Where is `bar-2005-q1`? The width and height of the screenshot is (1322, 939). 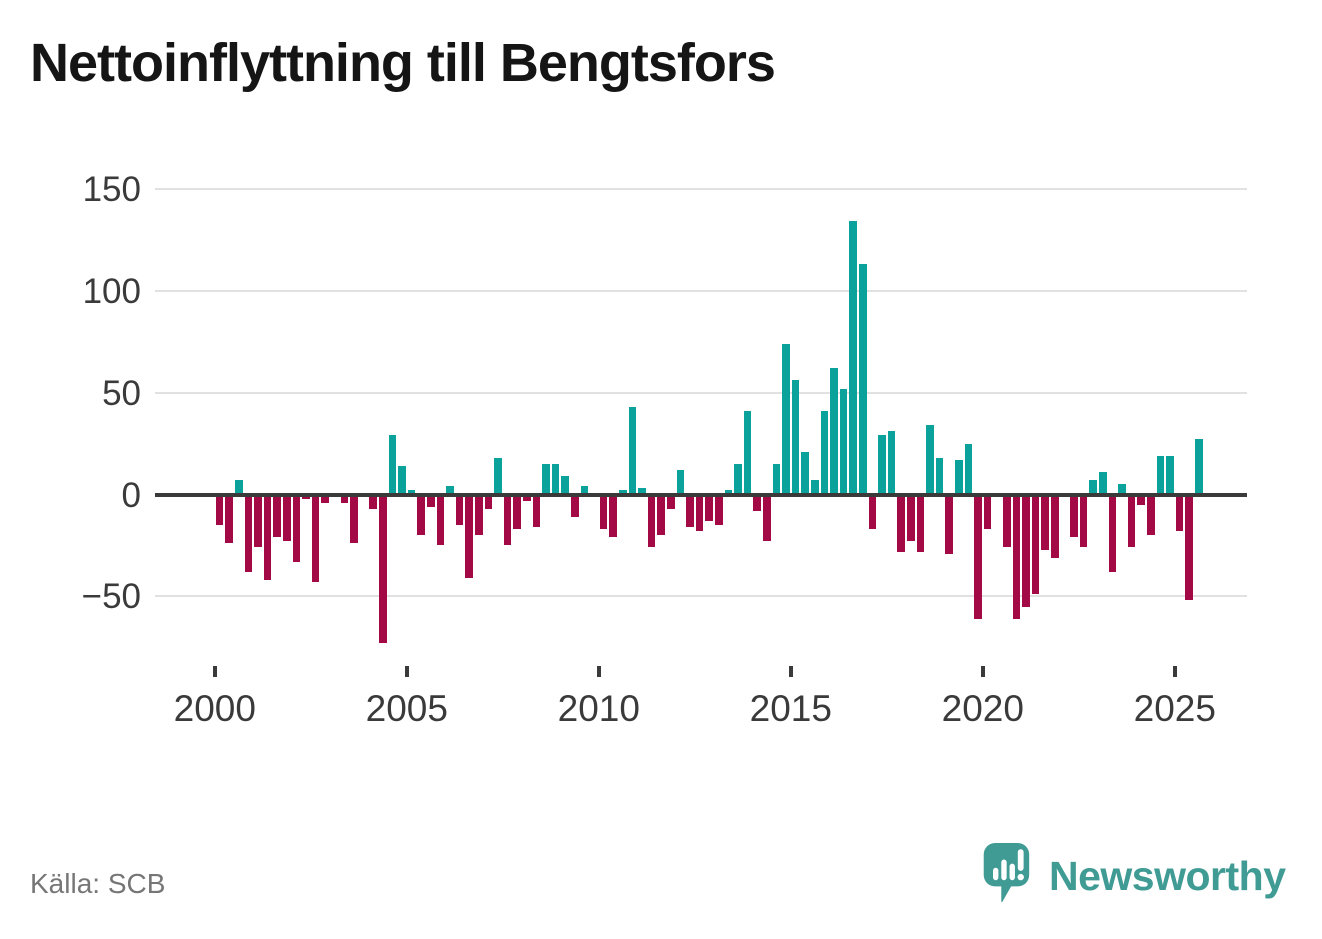
bar-2005-q1 is located at coordinates (411, 492).